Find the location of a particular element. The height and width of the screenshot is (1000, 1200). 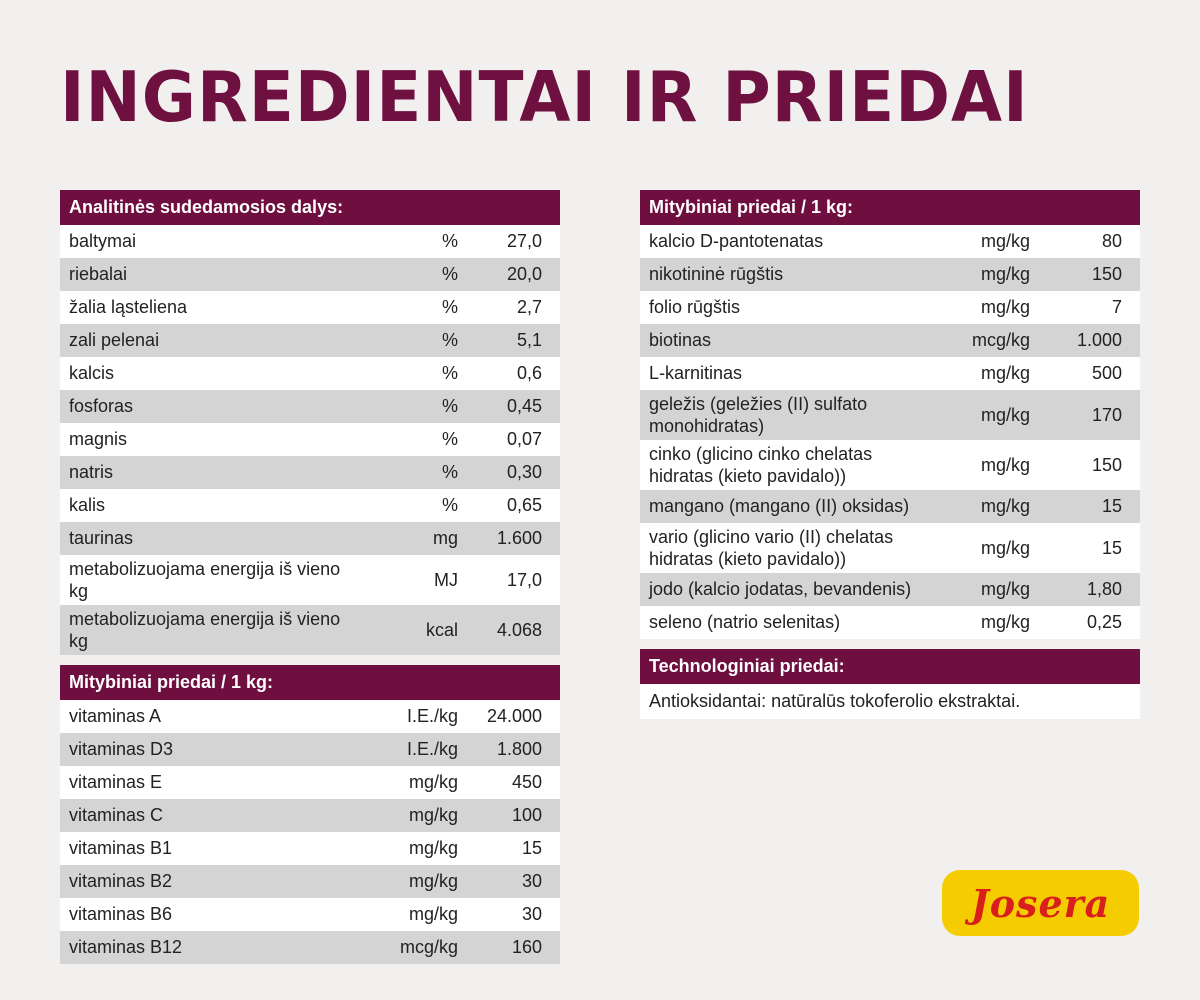

row-value: 0,07 is located at coordinates (524, 439).